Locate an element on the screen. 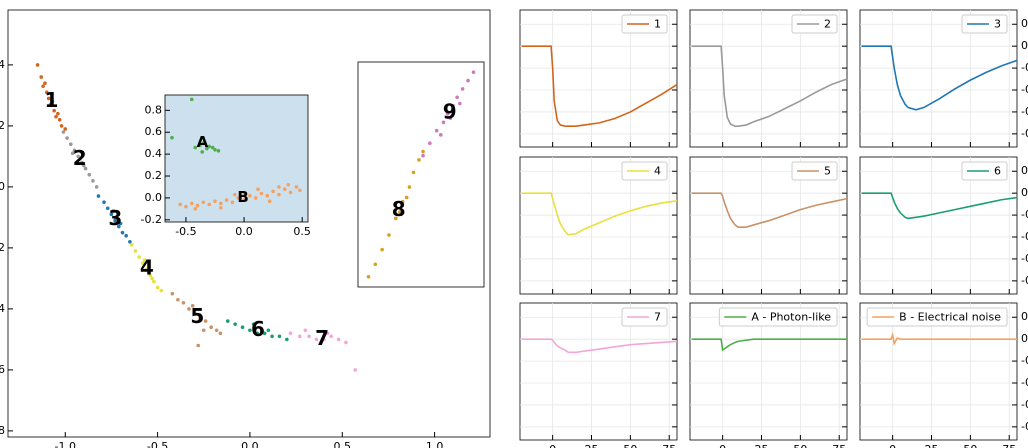 Image resolution: width=1028 pixels, height=448 pixels. cluster-label: 7 is located at coordinates (322, 338).